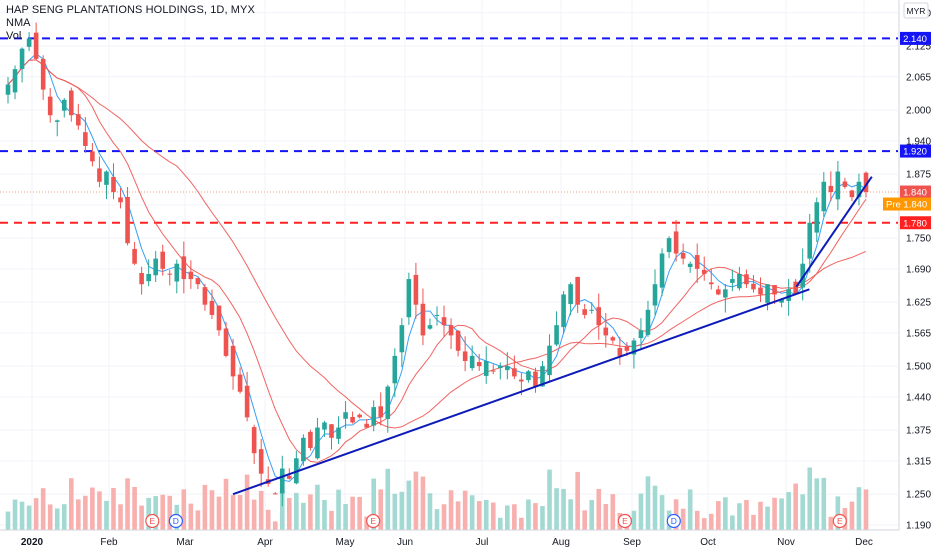 This screenshot has height=555, width=932. Describe the element at coordinates (918, 141) in the screenshot. I see `y-tick-label: 1.940` at that location.